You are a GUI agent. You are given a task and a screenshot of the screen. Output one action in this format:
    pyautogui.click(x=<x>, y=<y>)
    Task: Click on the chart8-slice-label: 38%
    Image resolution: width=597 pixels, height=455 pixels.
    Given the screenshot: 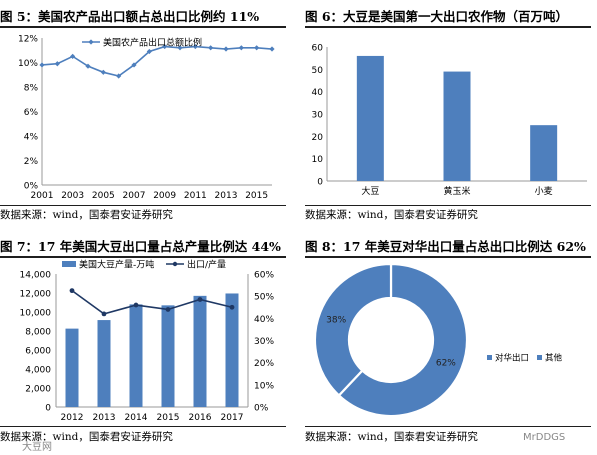 What is the action you would take?
    pyautogui.click(x=336, y=320)
    